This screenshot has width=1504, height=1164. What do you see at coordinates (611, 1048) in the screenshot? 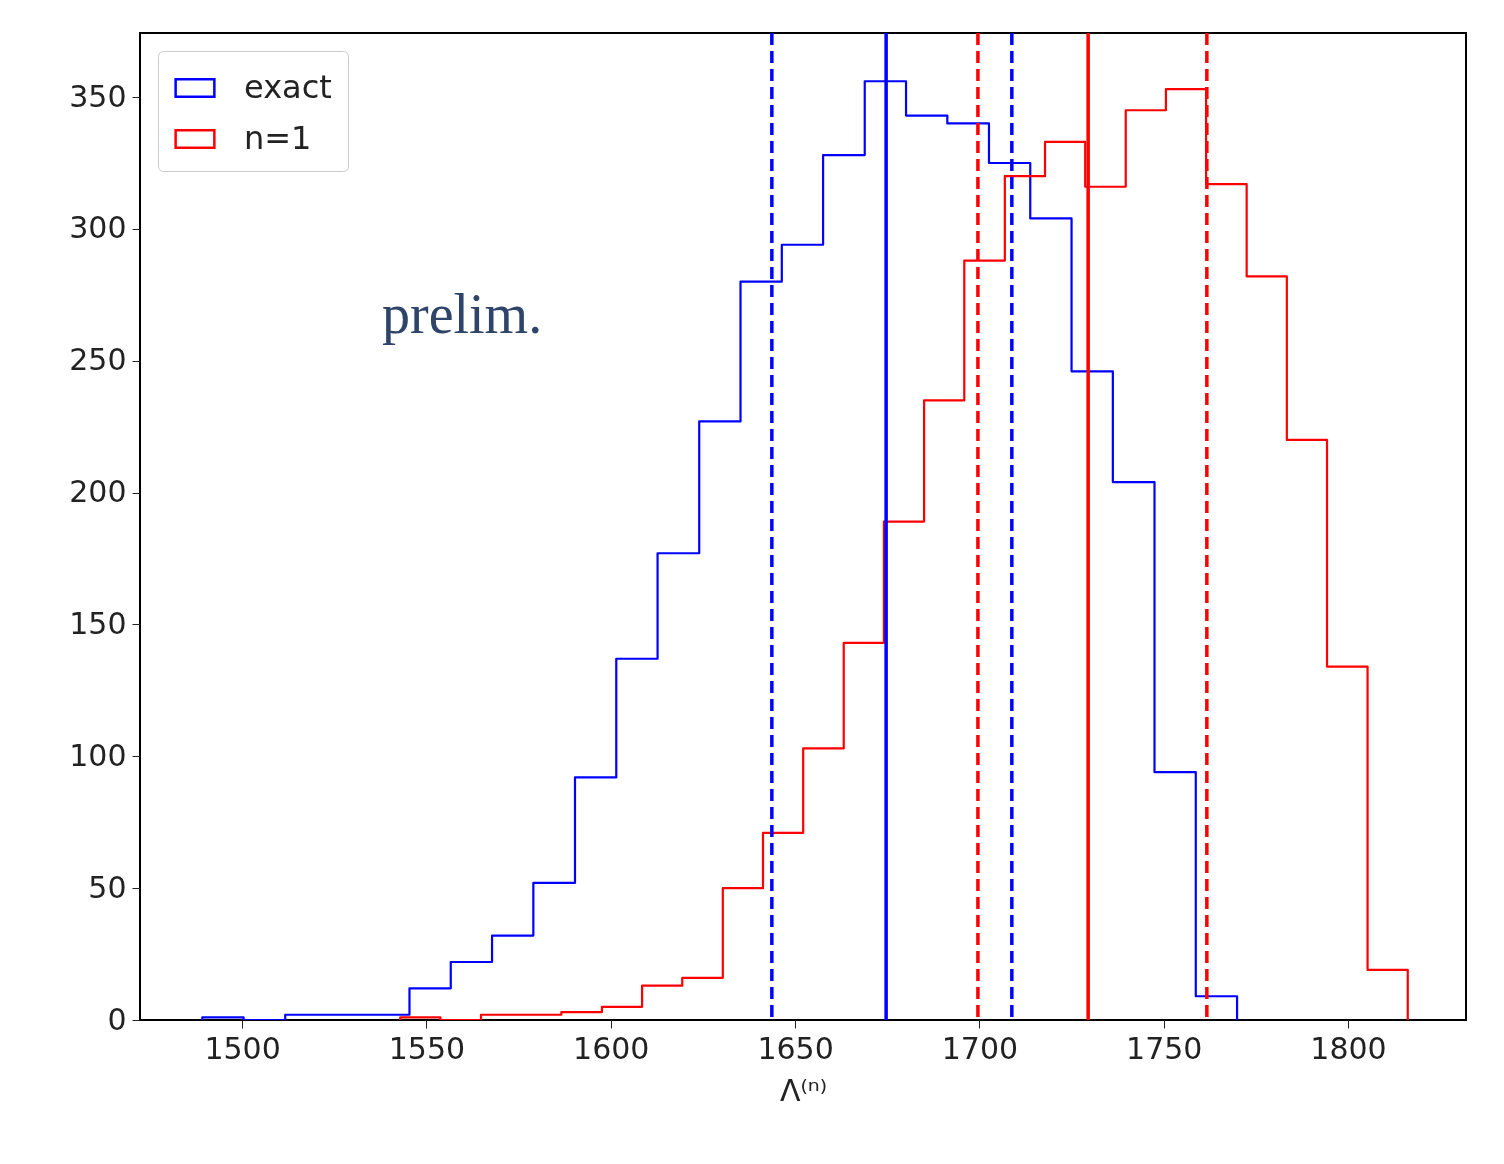
I see `x-tick-label: 1600` at bounding box center [611, 1048].